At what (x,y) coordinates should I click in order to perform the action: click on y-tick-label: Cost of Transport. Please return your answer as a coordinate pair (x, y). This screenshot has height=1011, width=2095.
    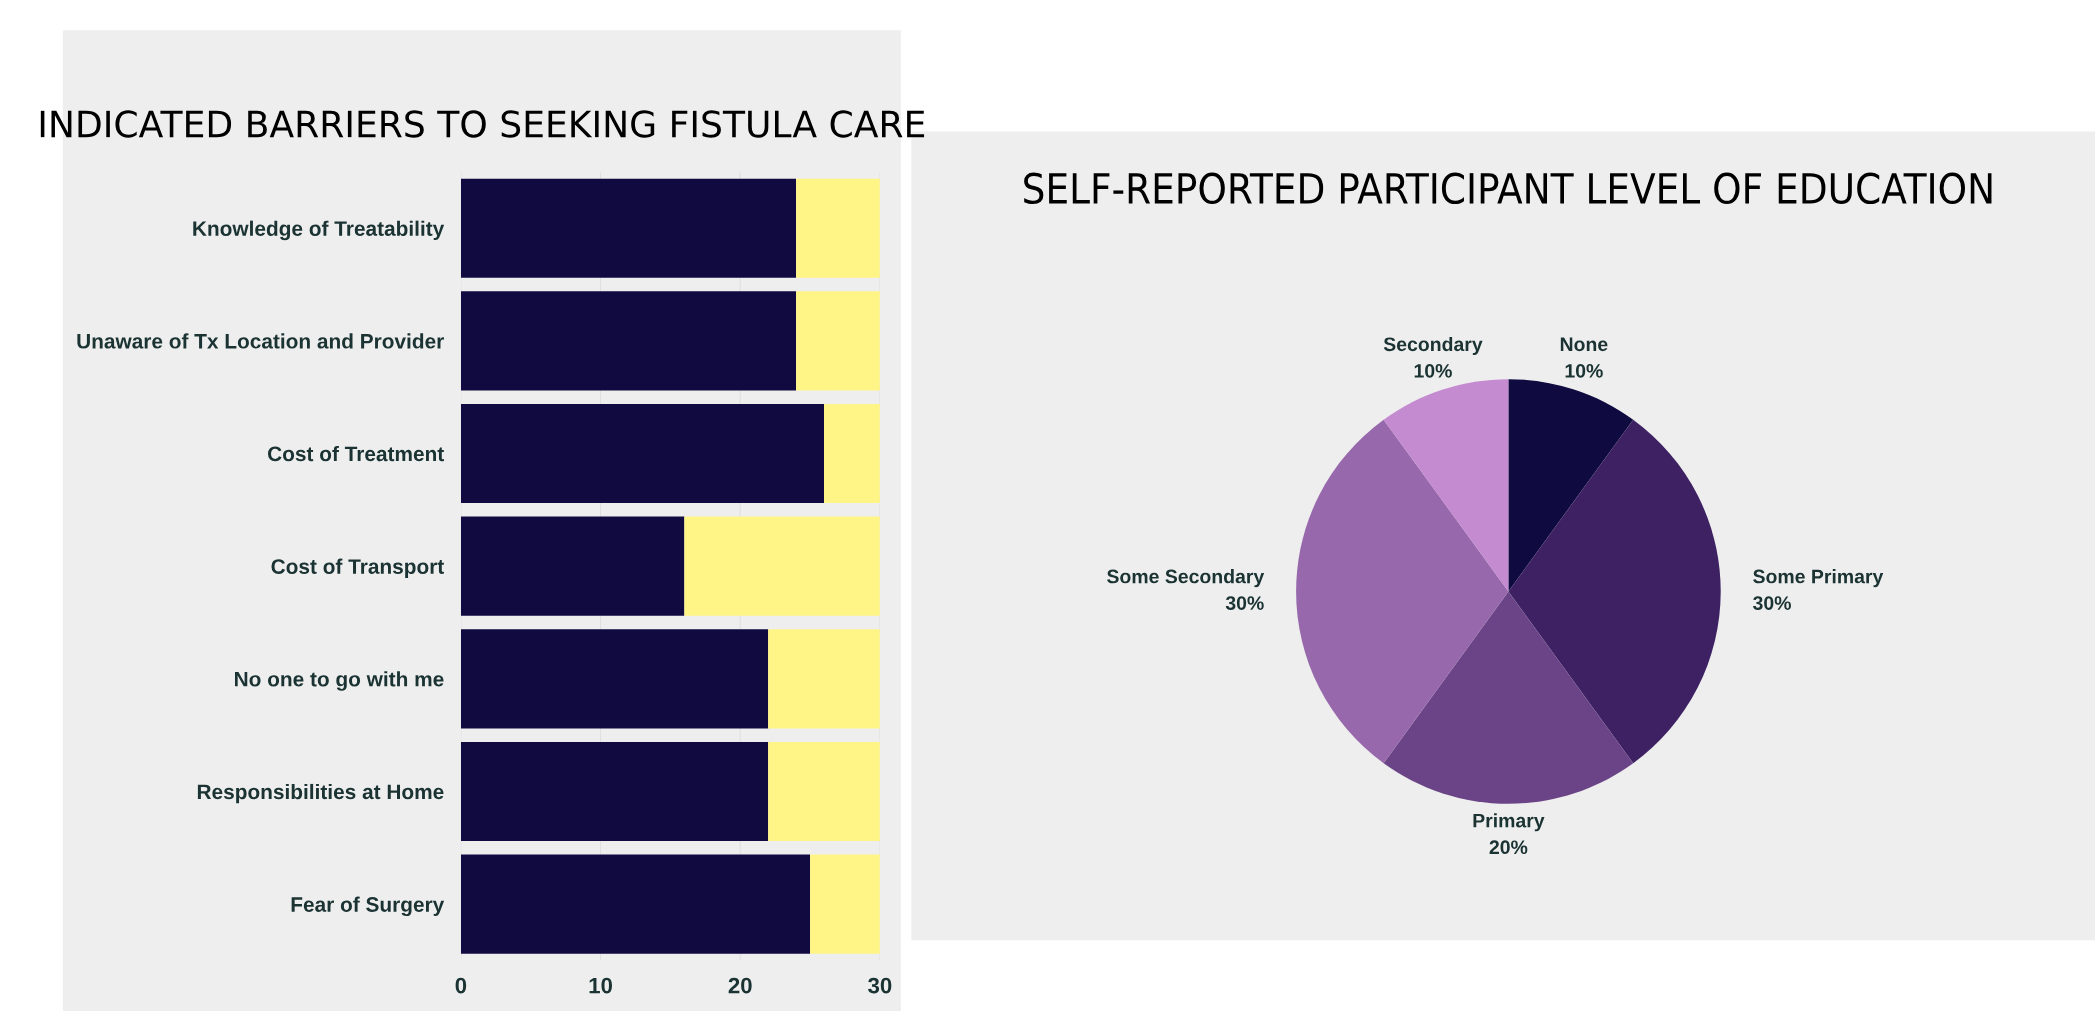
    Looking at the image, I should click on (357, 568).